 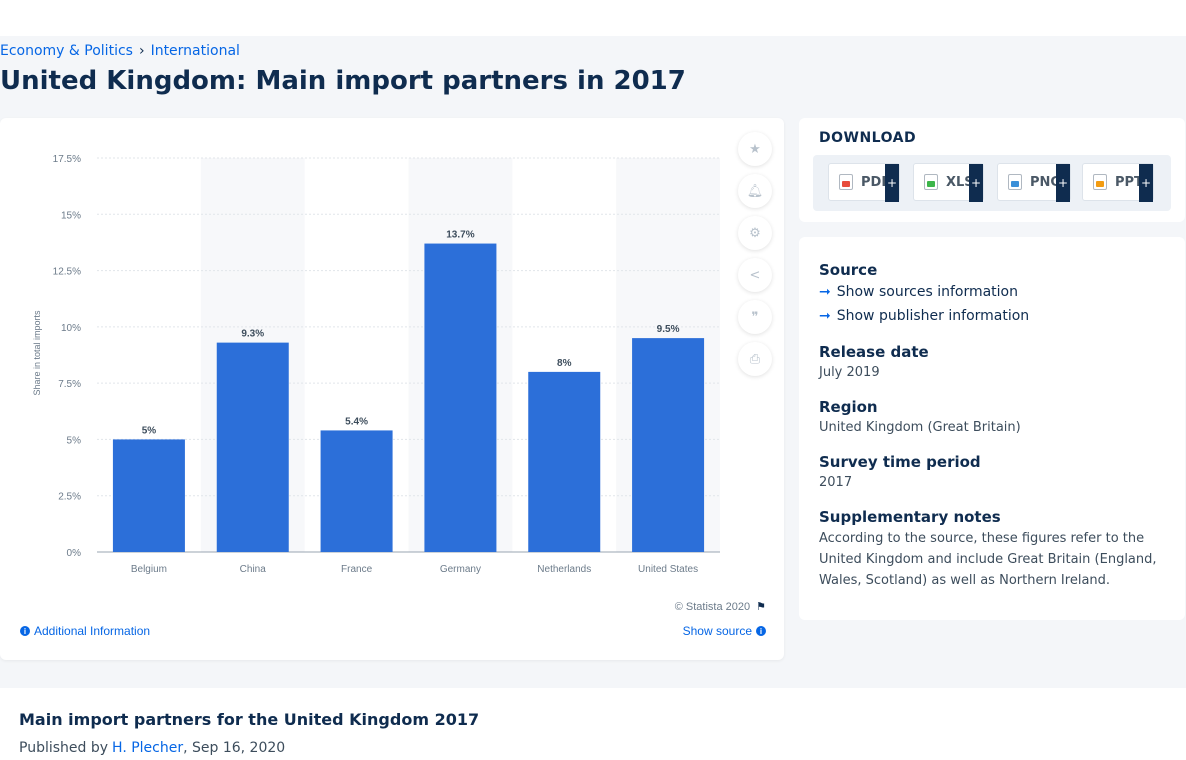 I want to click on data-label: 8%, so click(x=564, y=363).